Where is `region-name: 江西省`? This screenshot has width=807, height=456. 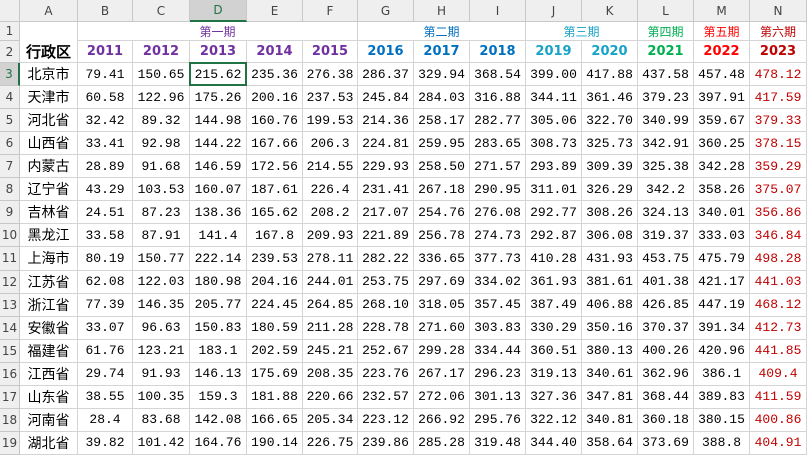
region-name: 江西省 is located at coordinates (49, 374).